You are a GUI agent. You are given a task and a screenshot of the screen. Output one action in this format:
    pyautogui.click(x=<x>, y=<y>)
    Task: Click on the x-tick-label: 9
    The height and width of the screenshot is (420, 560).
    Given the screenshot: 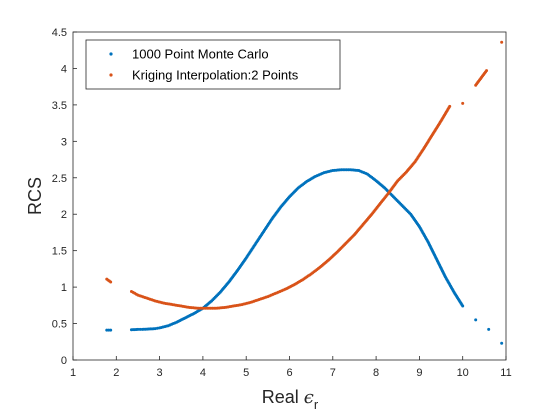 What is the action you would take?
    pyautogui.click(x=419, y=373)
    